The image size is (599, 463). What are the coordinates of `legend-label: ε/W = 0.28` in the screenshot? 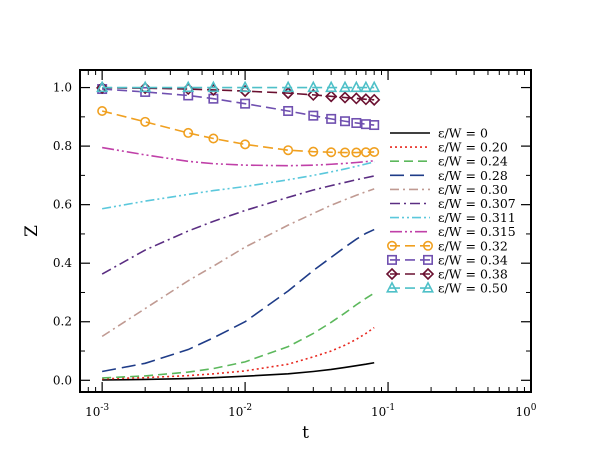 It's located at (473, 175).